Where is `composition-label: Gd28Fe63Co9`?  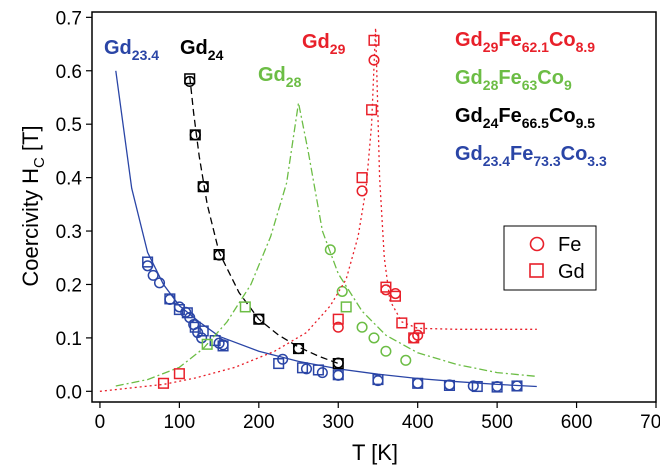
composition-label: Gd28Fe63Co9 is located at coordinates (513, 80).